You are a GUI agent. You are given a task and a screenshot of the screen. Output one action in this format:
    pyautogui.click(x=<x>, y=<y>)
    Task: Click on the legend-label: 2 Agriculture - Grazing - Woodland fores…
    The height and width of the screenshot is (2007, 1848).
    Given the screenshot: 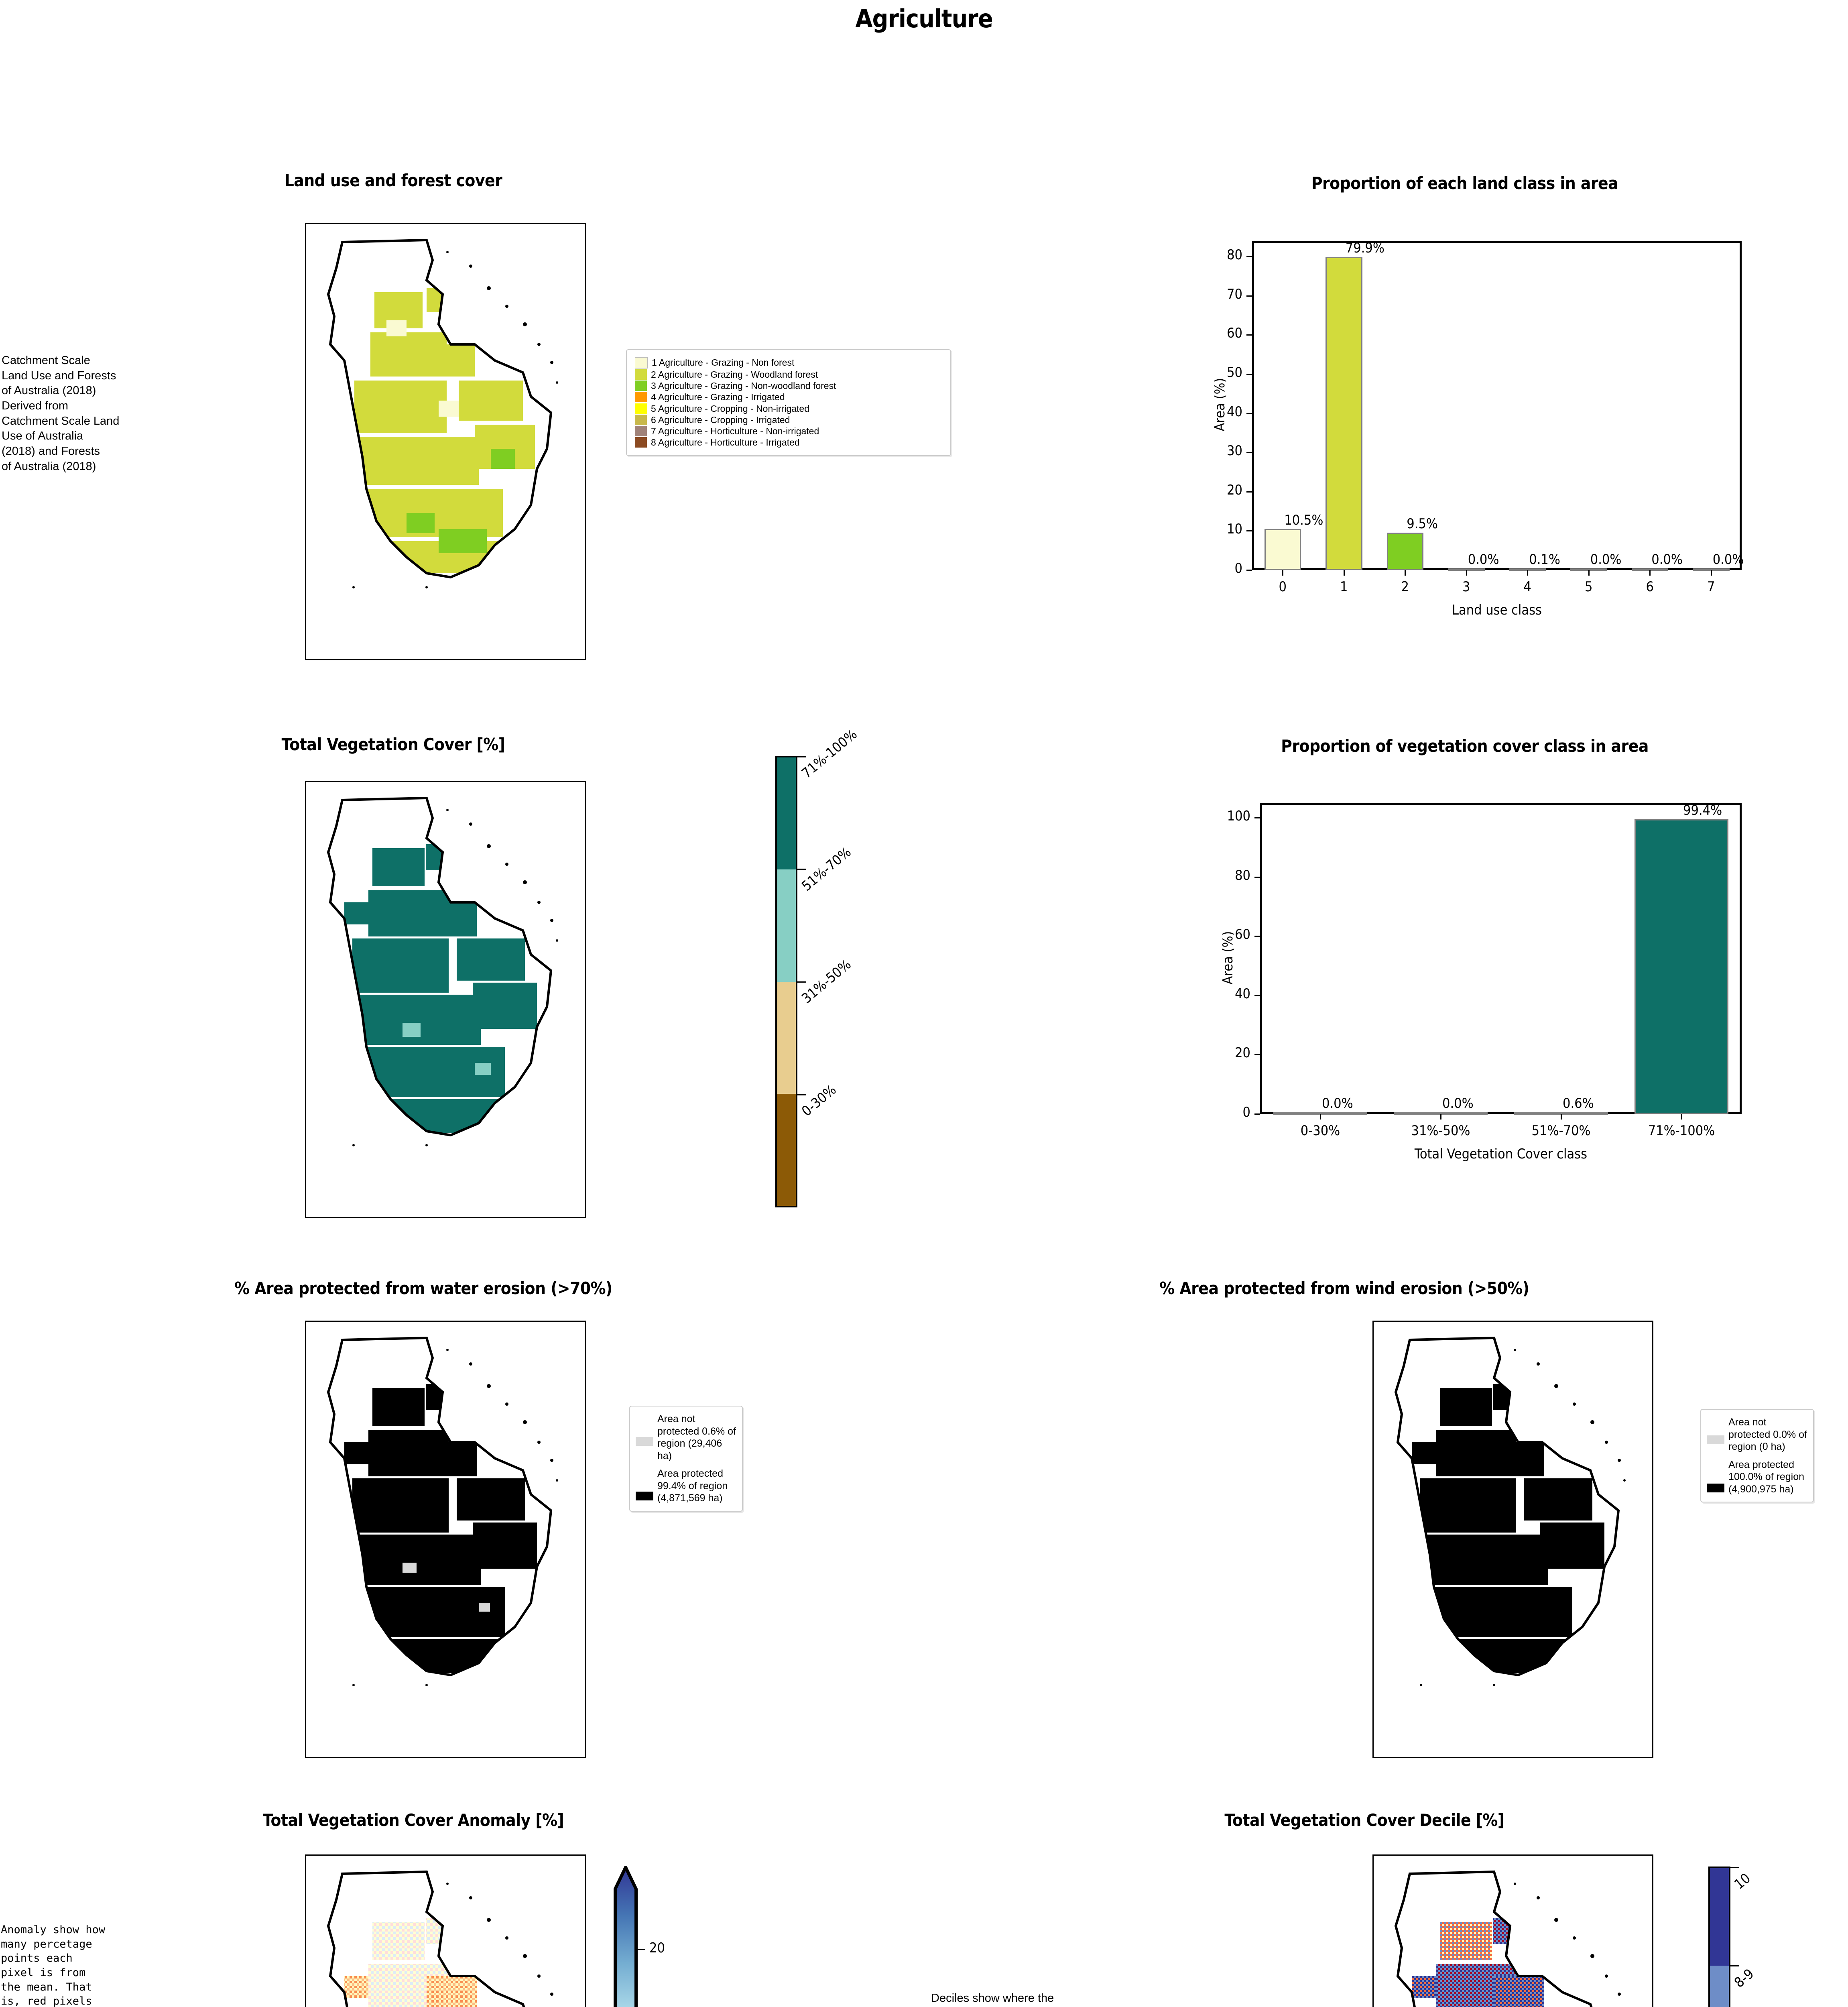 What is the action you would take?
    pyautogui.click(x=735, y=374)
    